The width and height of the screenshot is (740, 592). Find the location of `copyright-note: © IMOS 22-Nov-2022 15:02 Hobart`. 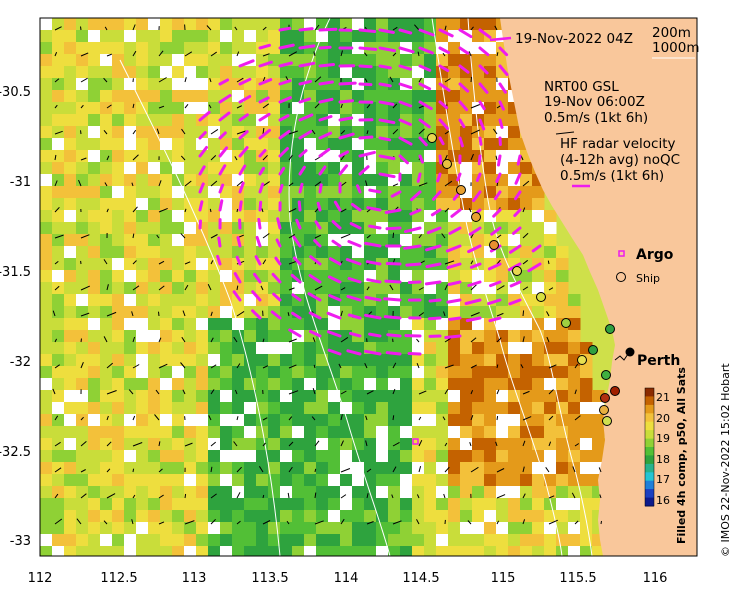

copyright-note: © IMOS 22-Nov-2022 15:02 Hobart is located at coordinates (725, 460).